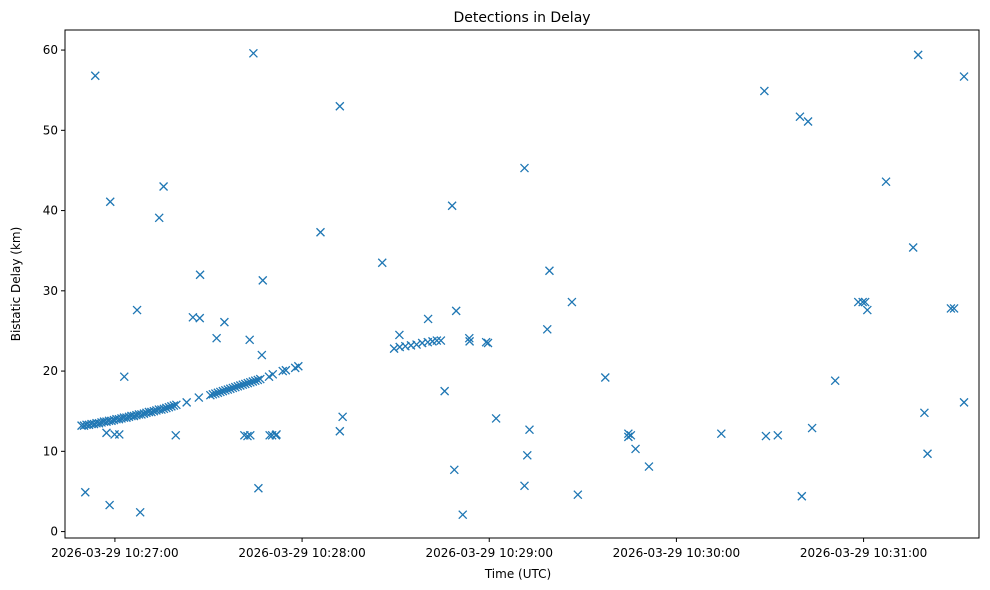 The height and width of the screenshot is (590, 990). Describe the element at coordinates (16, 284) in the screenshot. I see `y-axis-label: Bistatic Delay (km)` at that location.